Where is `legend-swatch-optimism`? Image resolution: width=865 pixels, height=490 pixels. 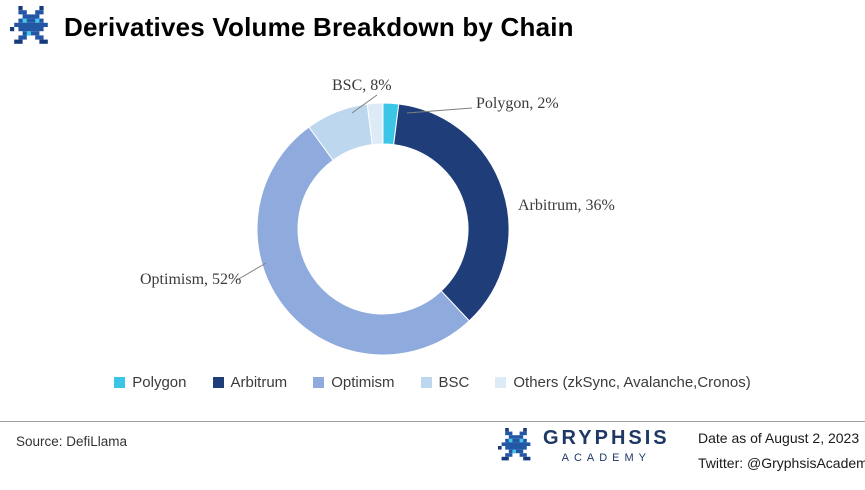 legend-swatch-optimism is located at coordinates (319, 382).